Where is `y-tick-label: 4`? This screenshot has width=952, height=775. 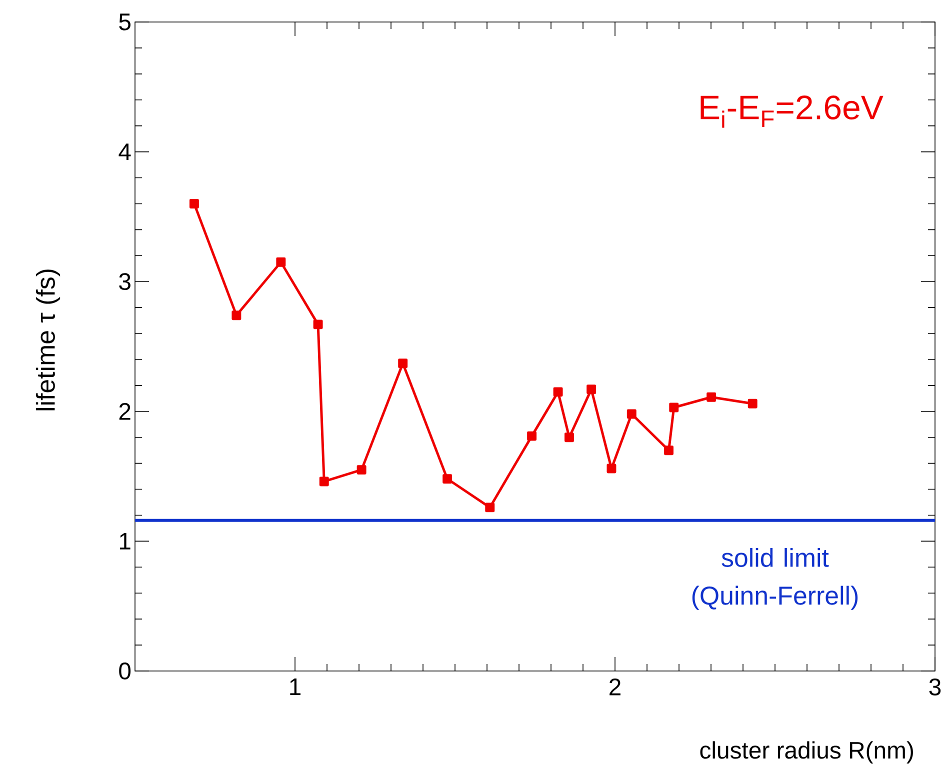
y-tick-label: 4 is located at coordinates (124, 152).